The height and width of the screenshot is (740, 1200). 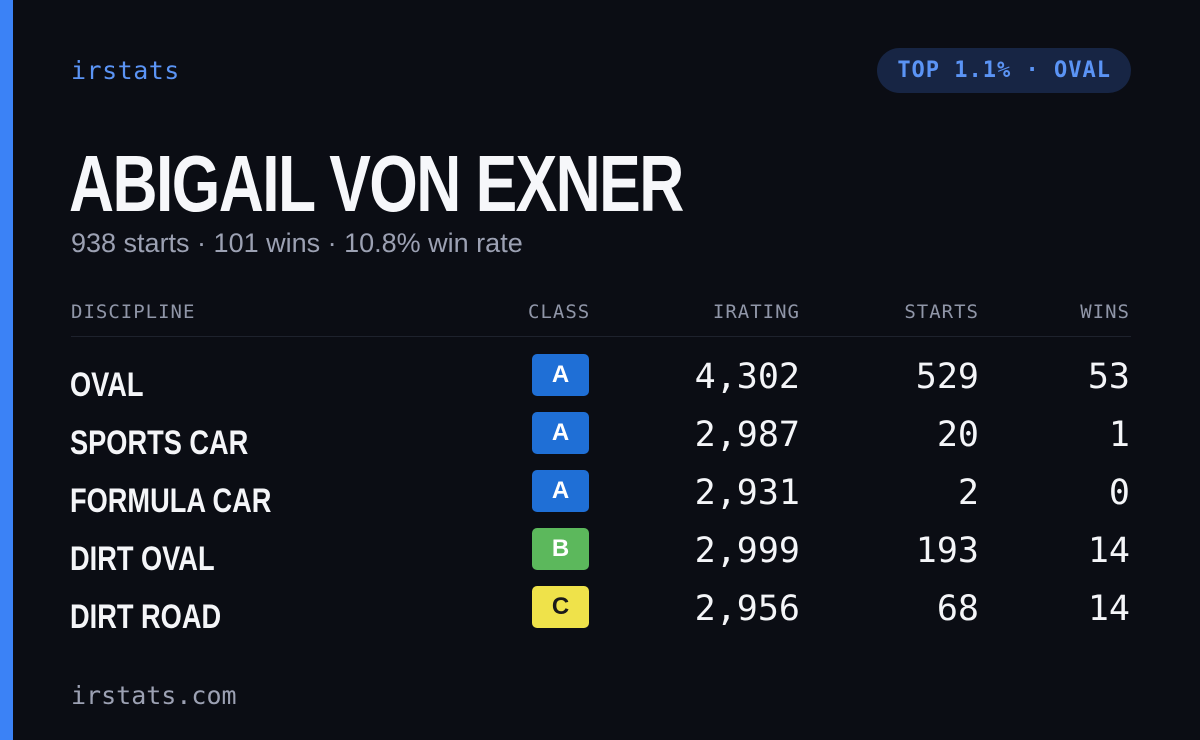 What do you see at coordinates (957, 609) in the screenshot?
I see `starts-value: 68` at bounding box center [957, 609].